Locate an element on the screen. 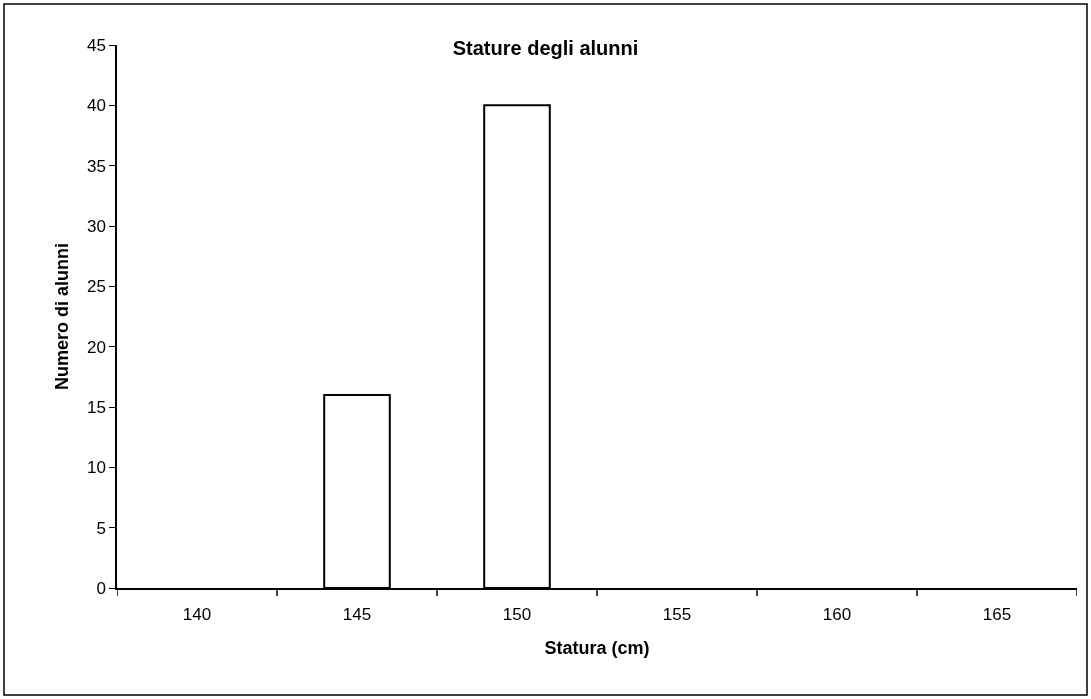  x-tick-label: 150 is located at coordinates (517, 615).